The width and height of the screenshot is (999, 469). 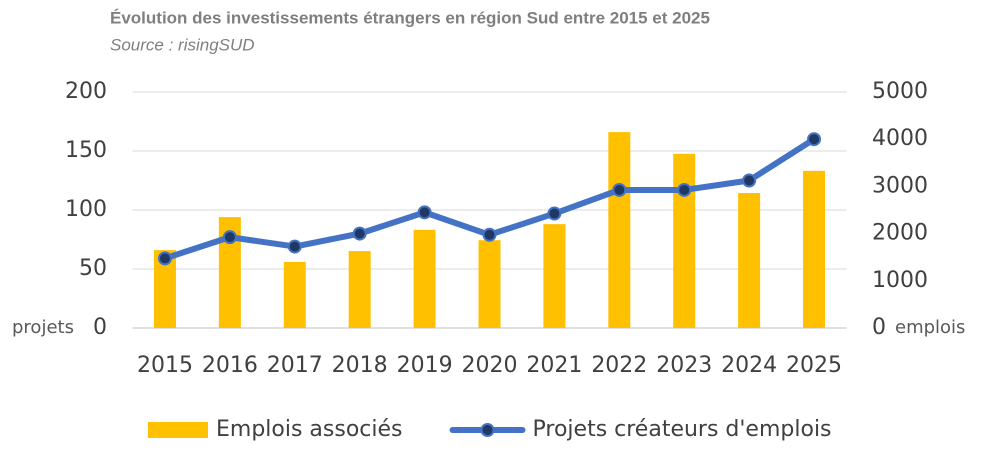 I want to click on y2-axis-label: emplois, so click(x=930, y=327).